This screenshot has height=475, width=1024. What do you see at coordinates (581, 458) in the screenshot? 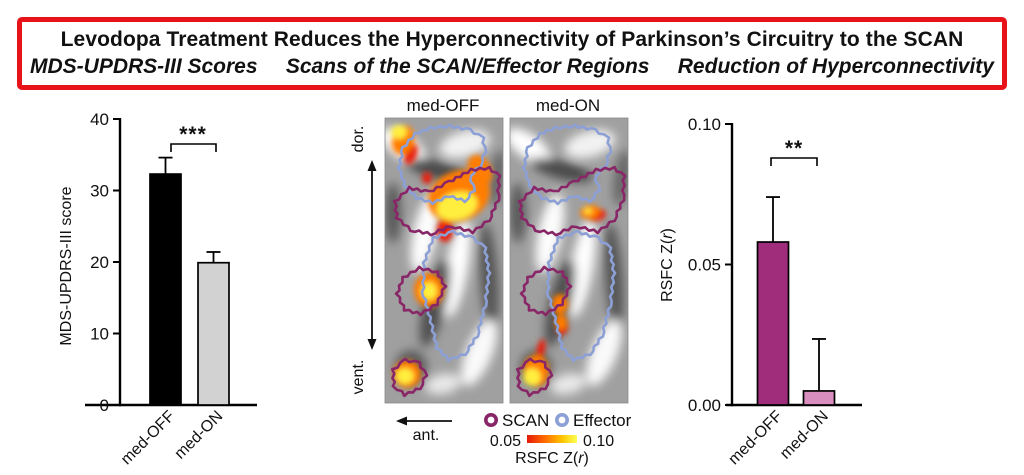
I see `colorbar-title-var: r` at bounding box center [581, 458].